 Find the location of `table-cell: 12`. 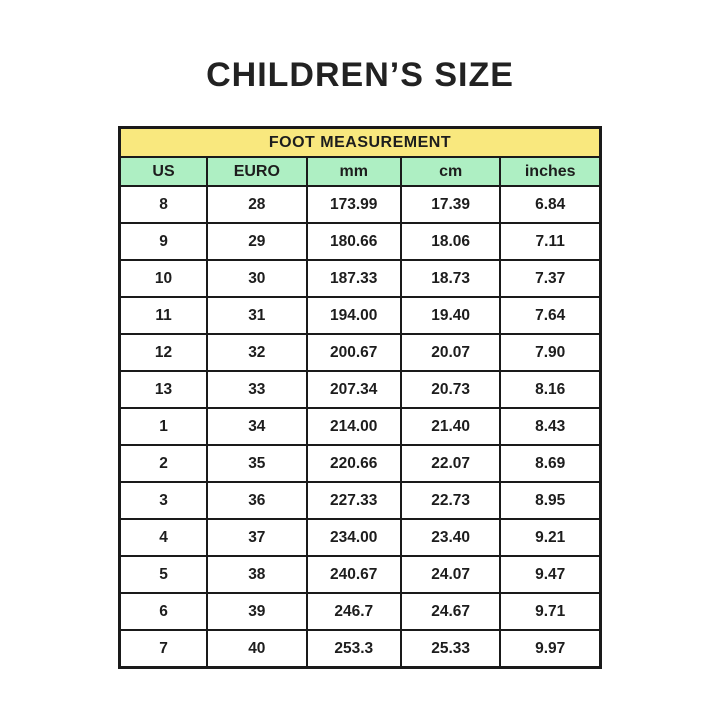

table-cell: 12 is located at coordinates (163, 352).